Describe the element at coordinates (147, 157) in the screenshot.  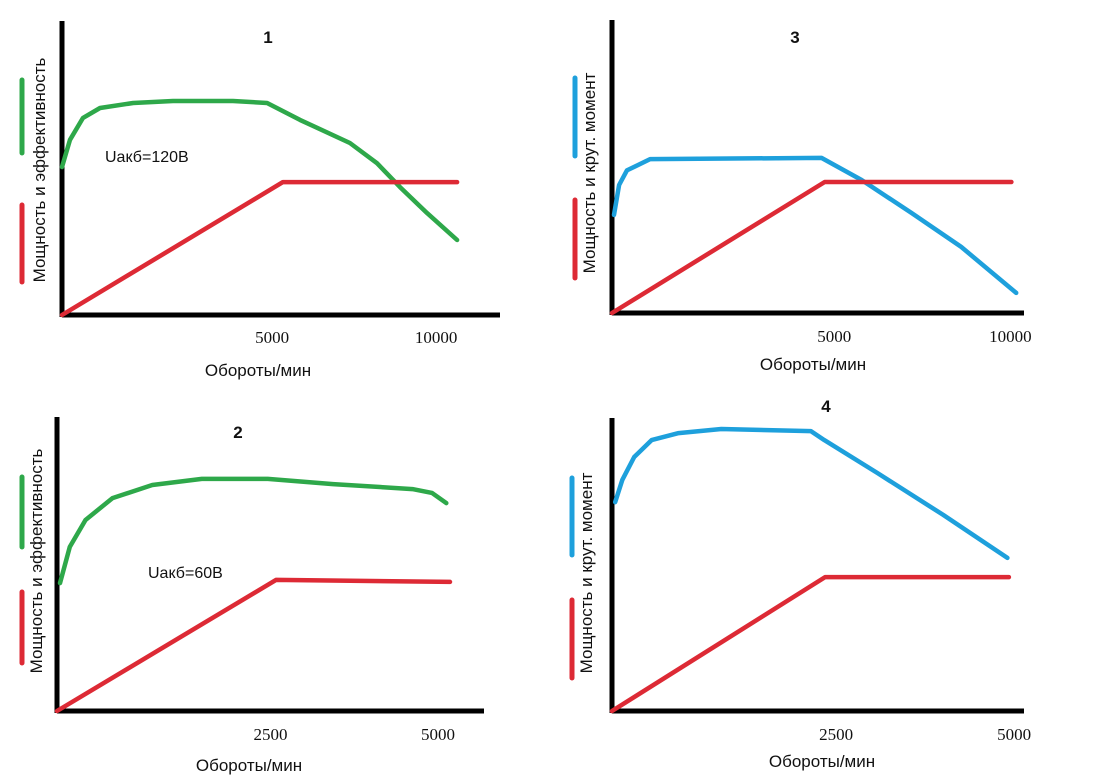
I see `voltage-annotation: Uакб=120В` at that location.